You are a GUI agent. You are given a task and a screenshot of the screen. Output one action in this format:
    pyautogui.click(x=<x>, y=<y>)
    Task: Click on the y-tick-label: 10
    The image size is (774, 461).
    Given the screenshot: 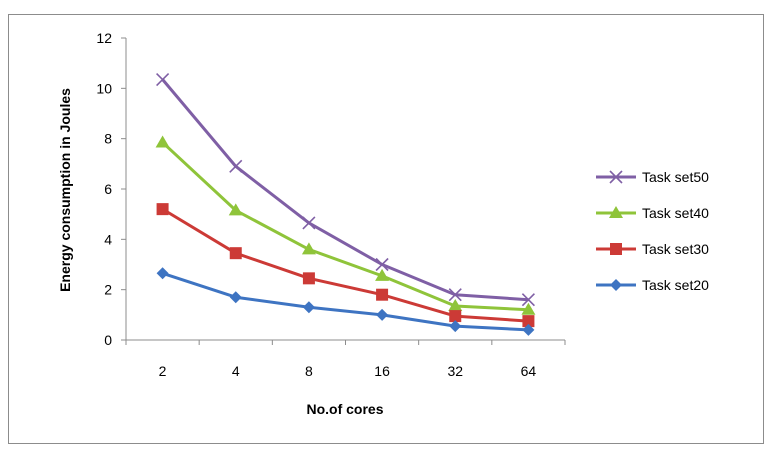 What is the action you would take?
    pyautogui.click(x=104, y=88)
    